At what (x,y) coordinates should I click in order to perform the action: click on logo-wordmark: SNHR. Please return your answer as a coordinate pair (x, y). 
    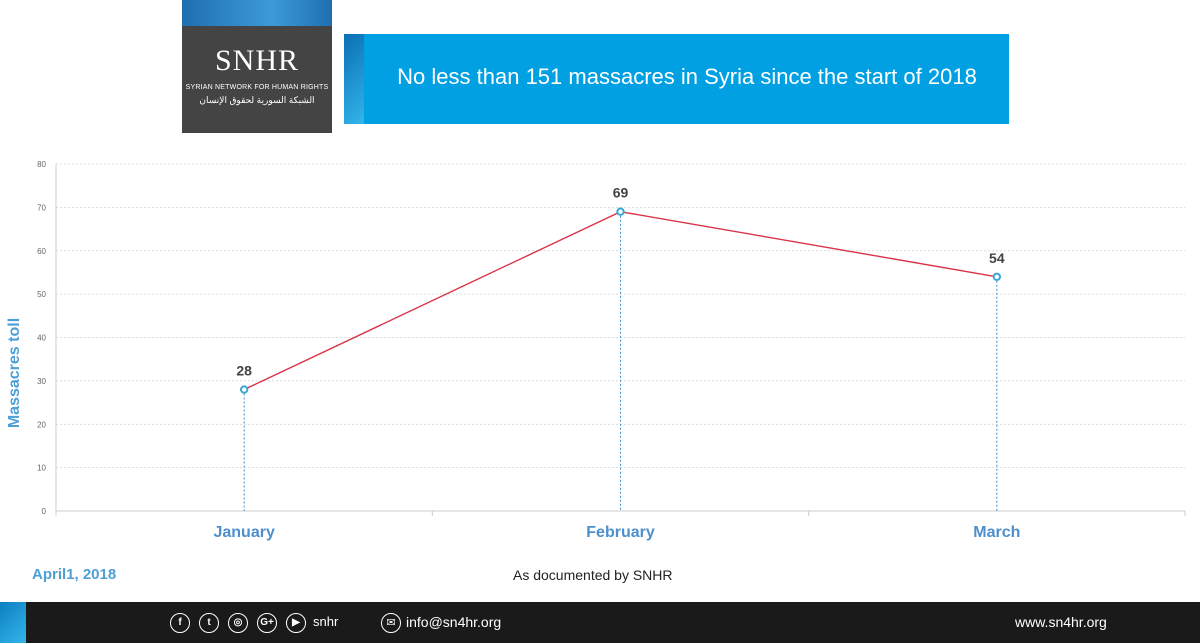
    Looking at the image, I should click on (257, 60).